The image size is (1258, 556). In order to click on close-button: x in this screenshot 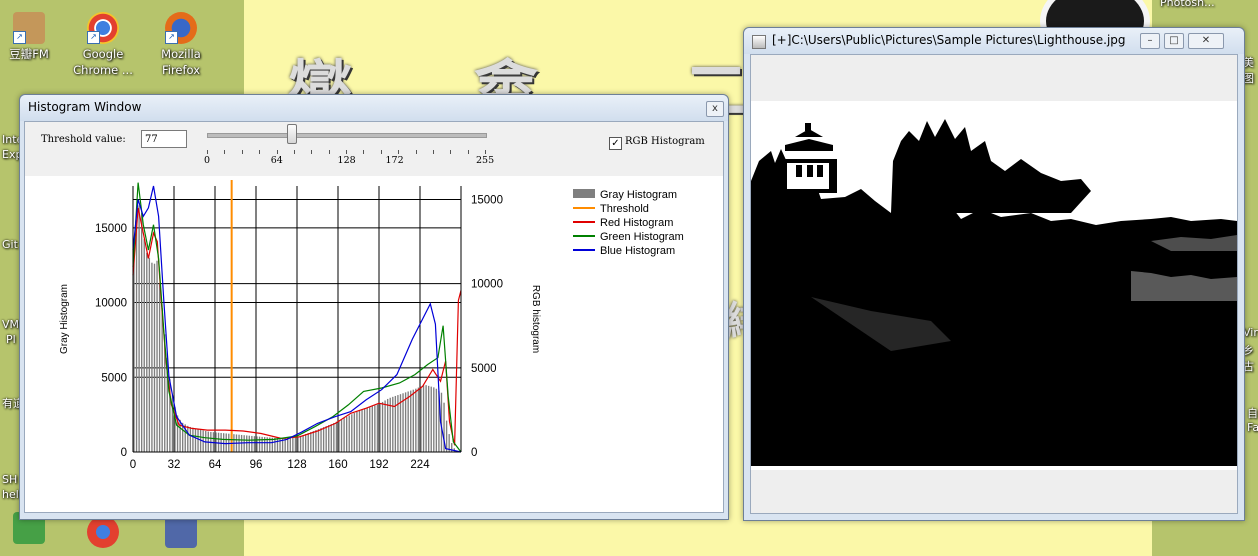, I will do `click(715, 109)`.